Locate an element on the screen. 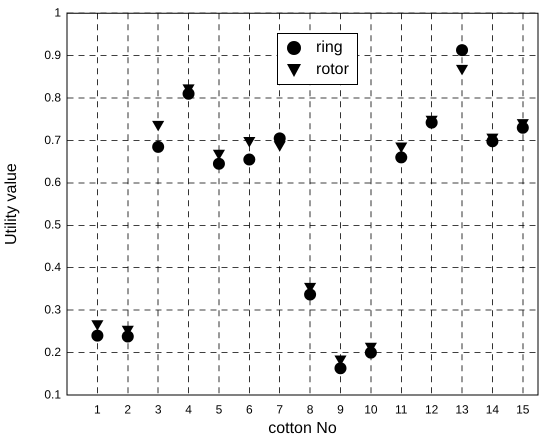 This screenshot has width=545, height=440. x-tick-label: 2 is located at coordinates (128, 409).